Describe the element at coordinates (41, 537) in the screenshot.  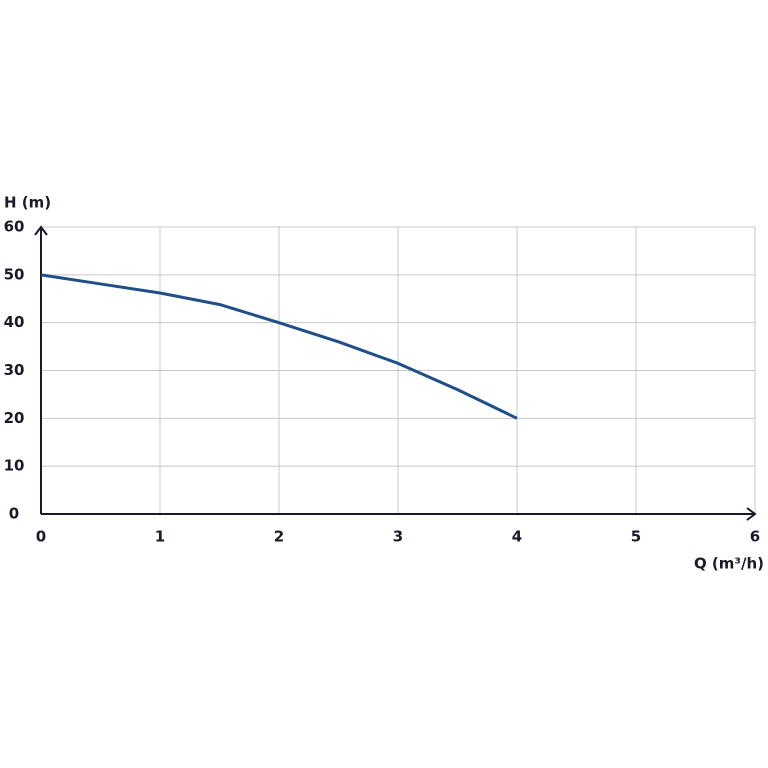
I see `x-tick-label: 0` at that location.